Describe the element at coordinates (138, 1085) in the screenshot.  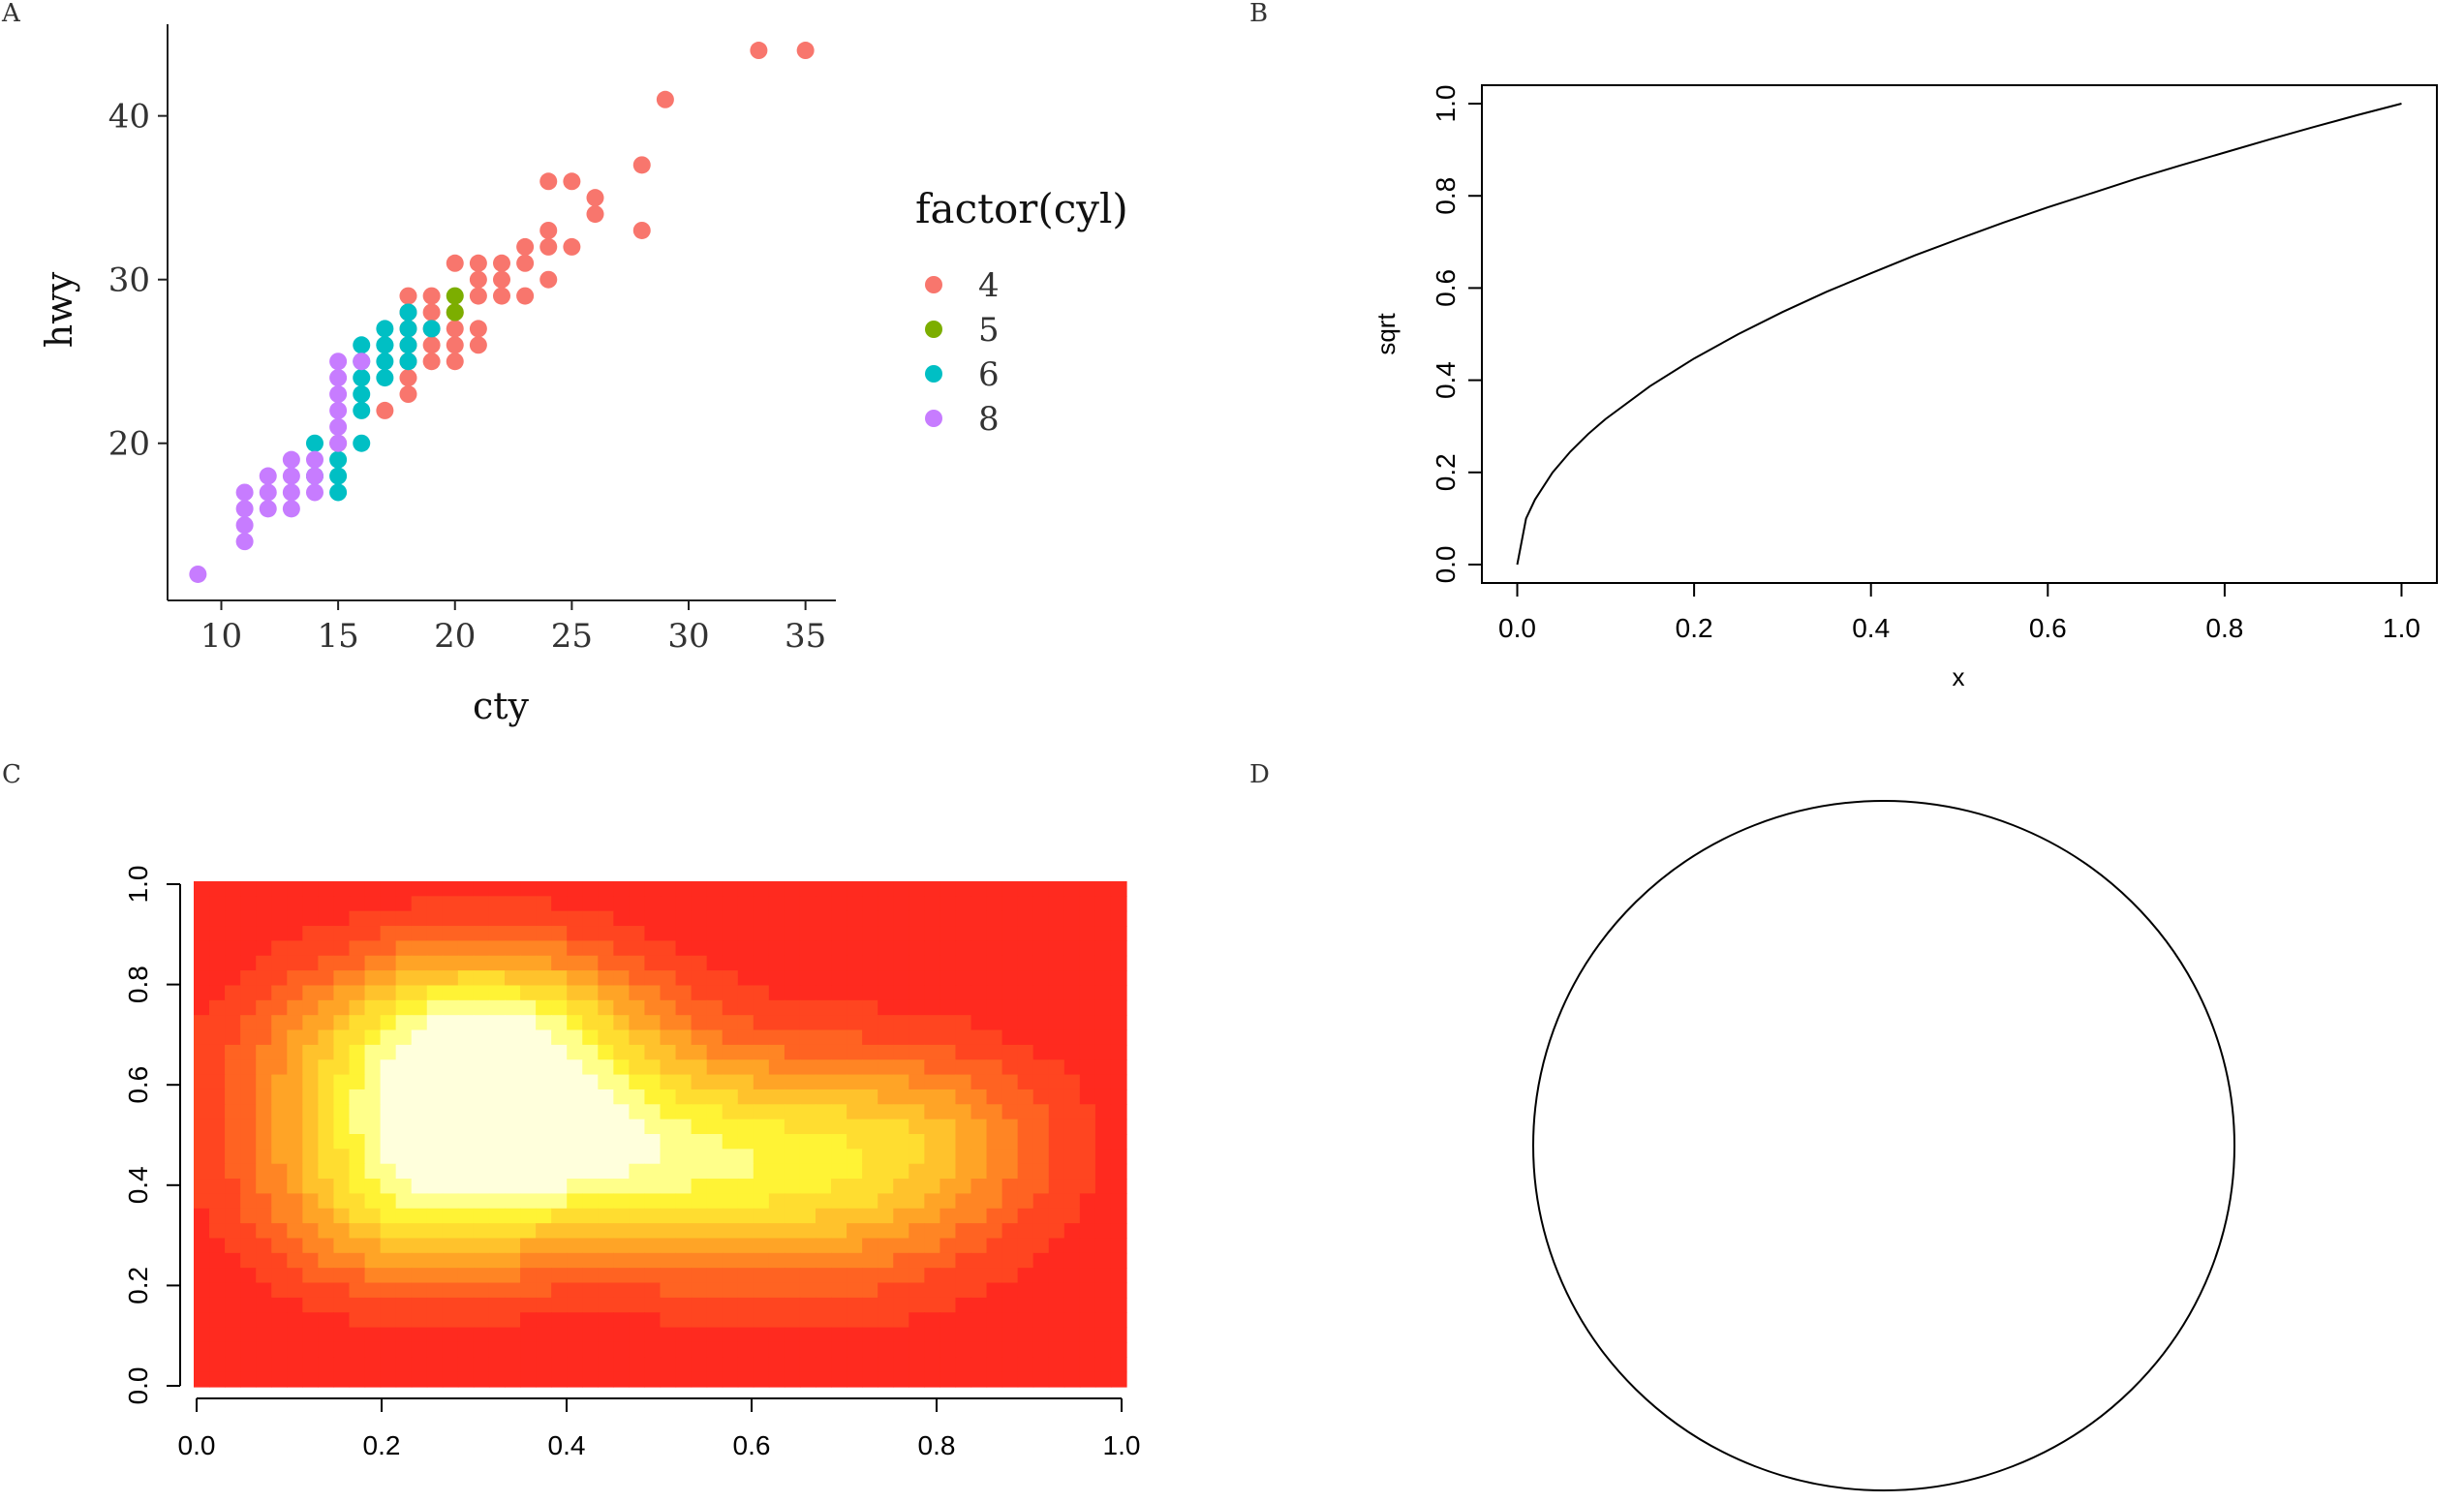
I see `y-tick-label: 0.6` at that location.